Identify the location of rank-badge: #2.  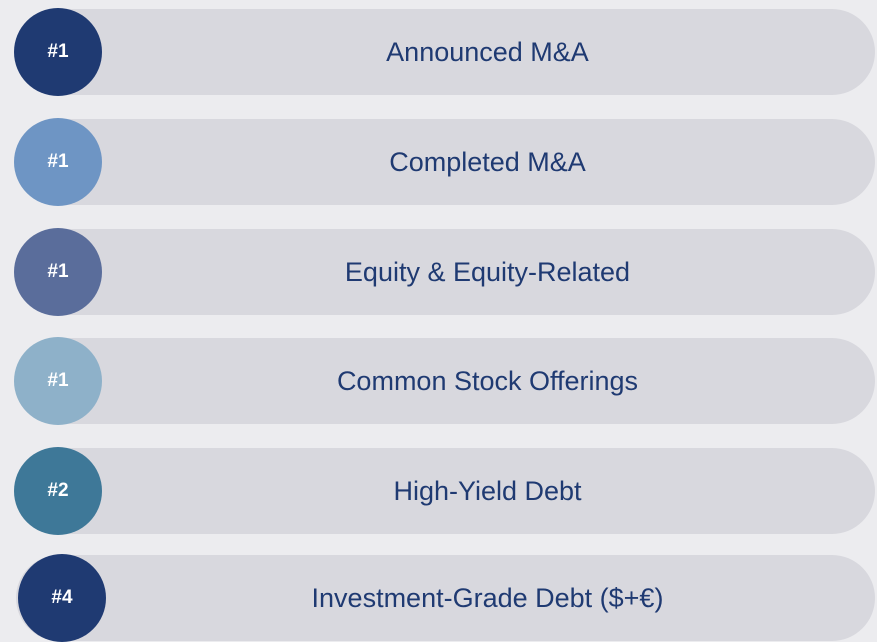
(58, 491).